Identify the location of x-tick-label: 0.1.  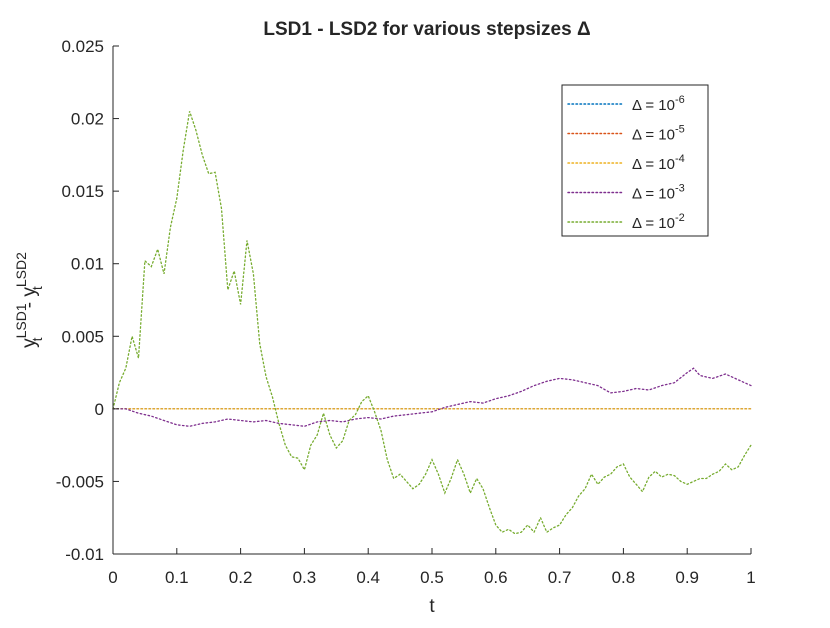
(177, 577).